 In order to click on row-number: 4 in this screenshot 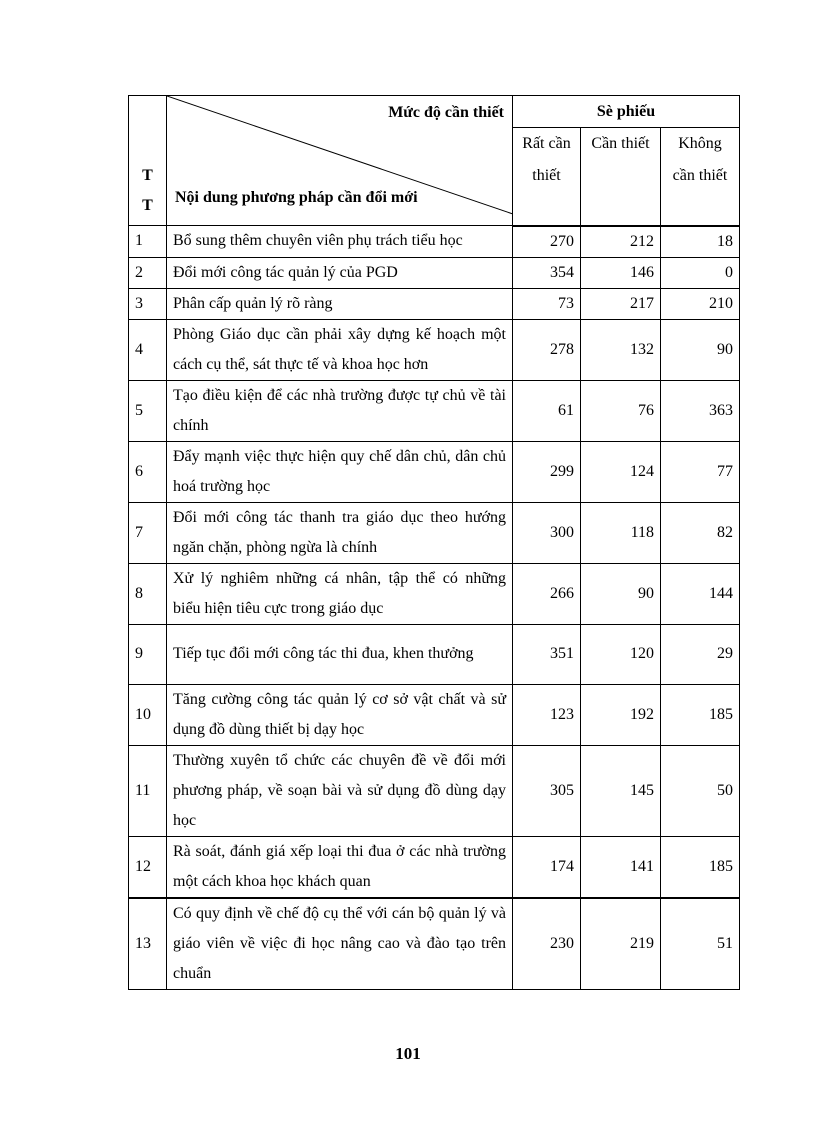, I will do `click(147, 349)`.